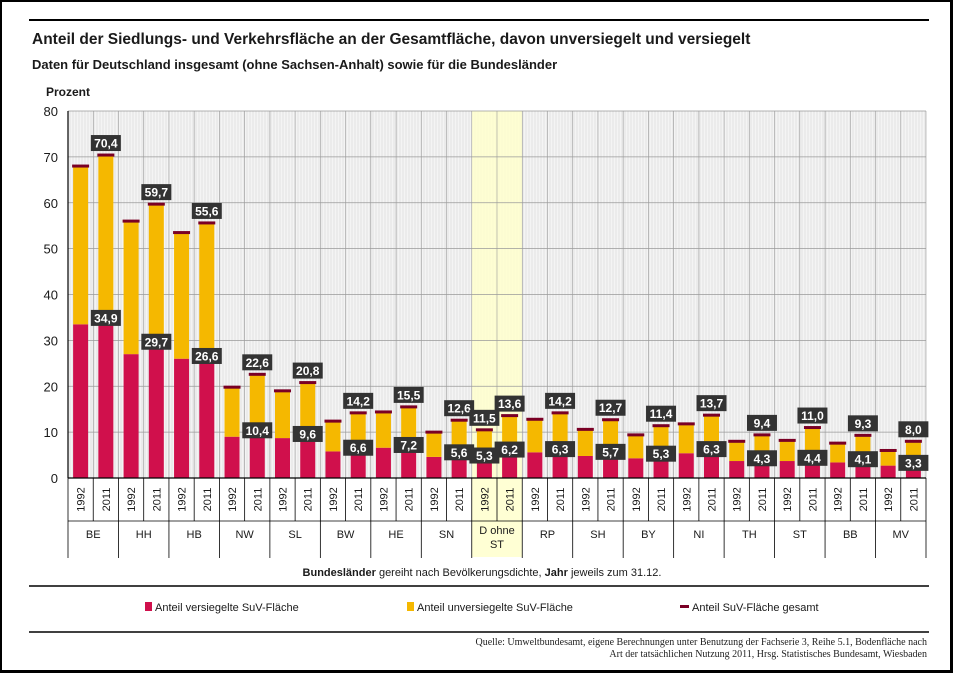 The image size is (953, 673). I want to click on data-label-total: 11,4, so click(661, 414).